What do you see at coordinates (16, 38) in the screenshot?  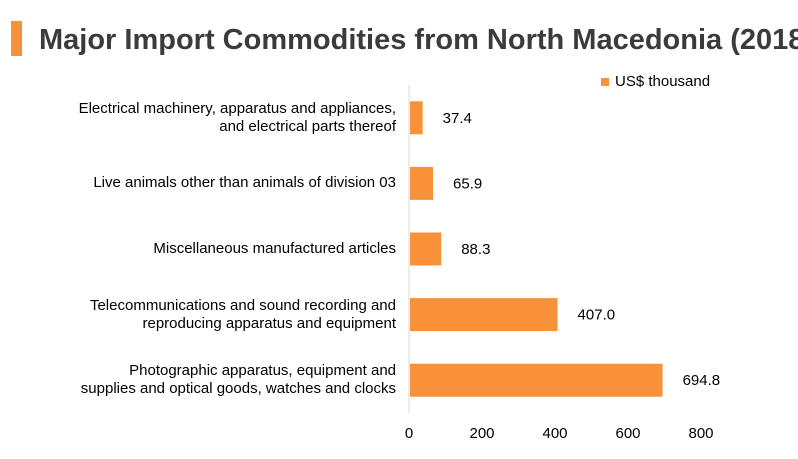 I see `title-accent-bar` at bounding box center [16, 38].